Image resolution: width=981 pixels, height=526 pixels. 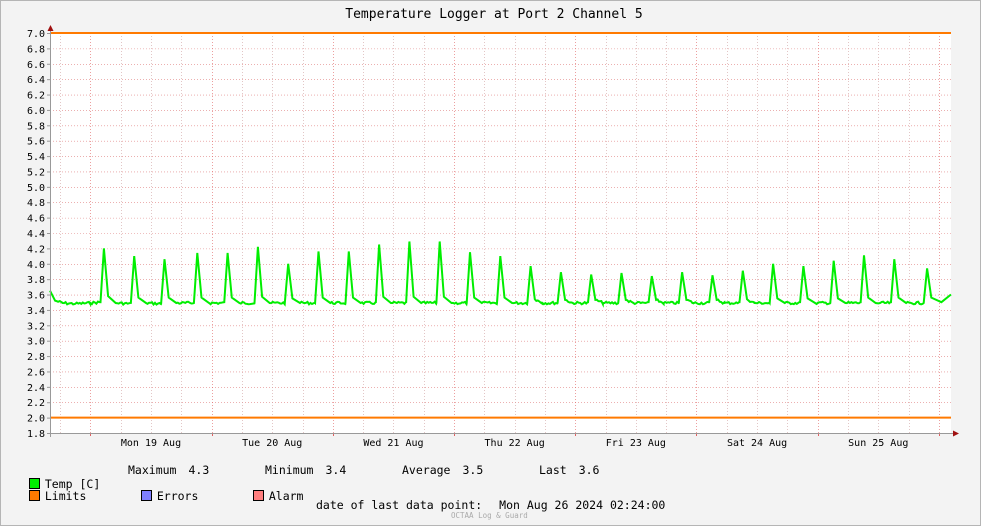 I want to click on x-tick-label: Sun 25 Aug, so click(x=878, y=443).